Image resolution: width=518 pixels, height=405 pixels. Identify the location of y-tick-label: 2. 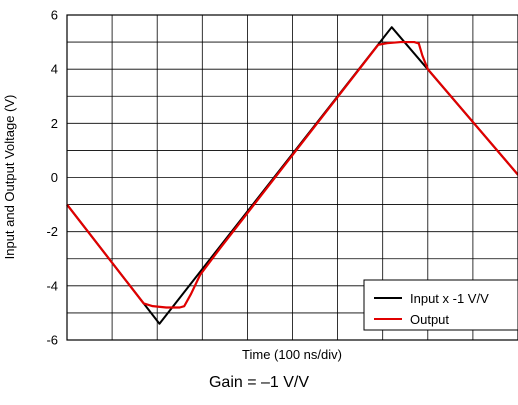
(54, 123).